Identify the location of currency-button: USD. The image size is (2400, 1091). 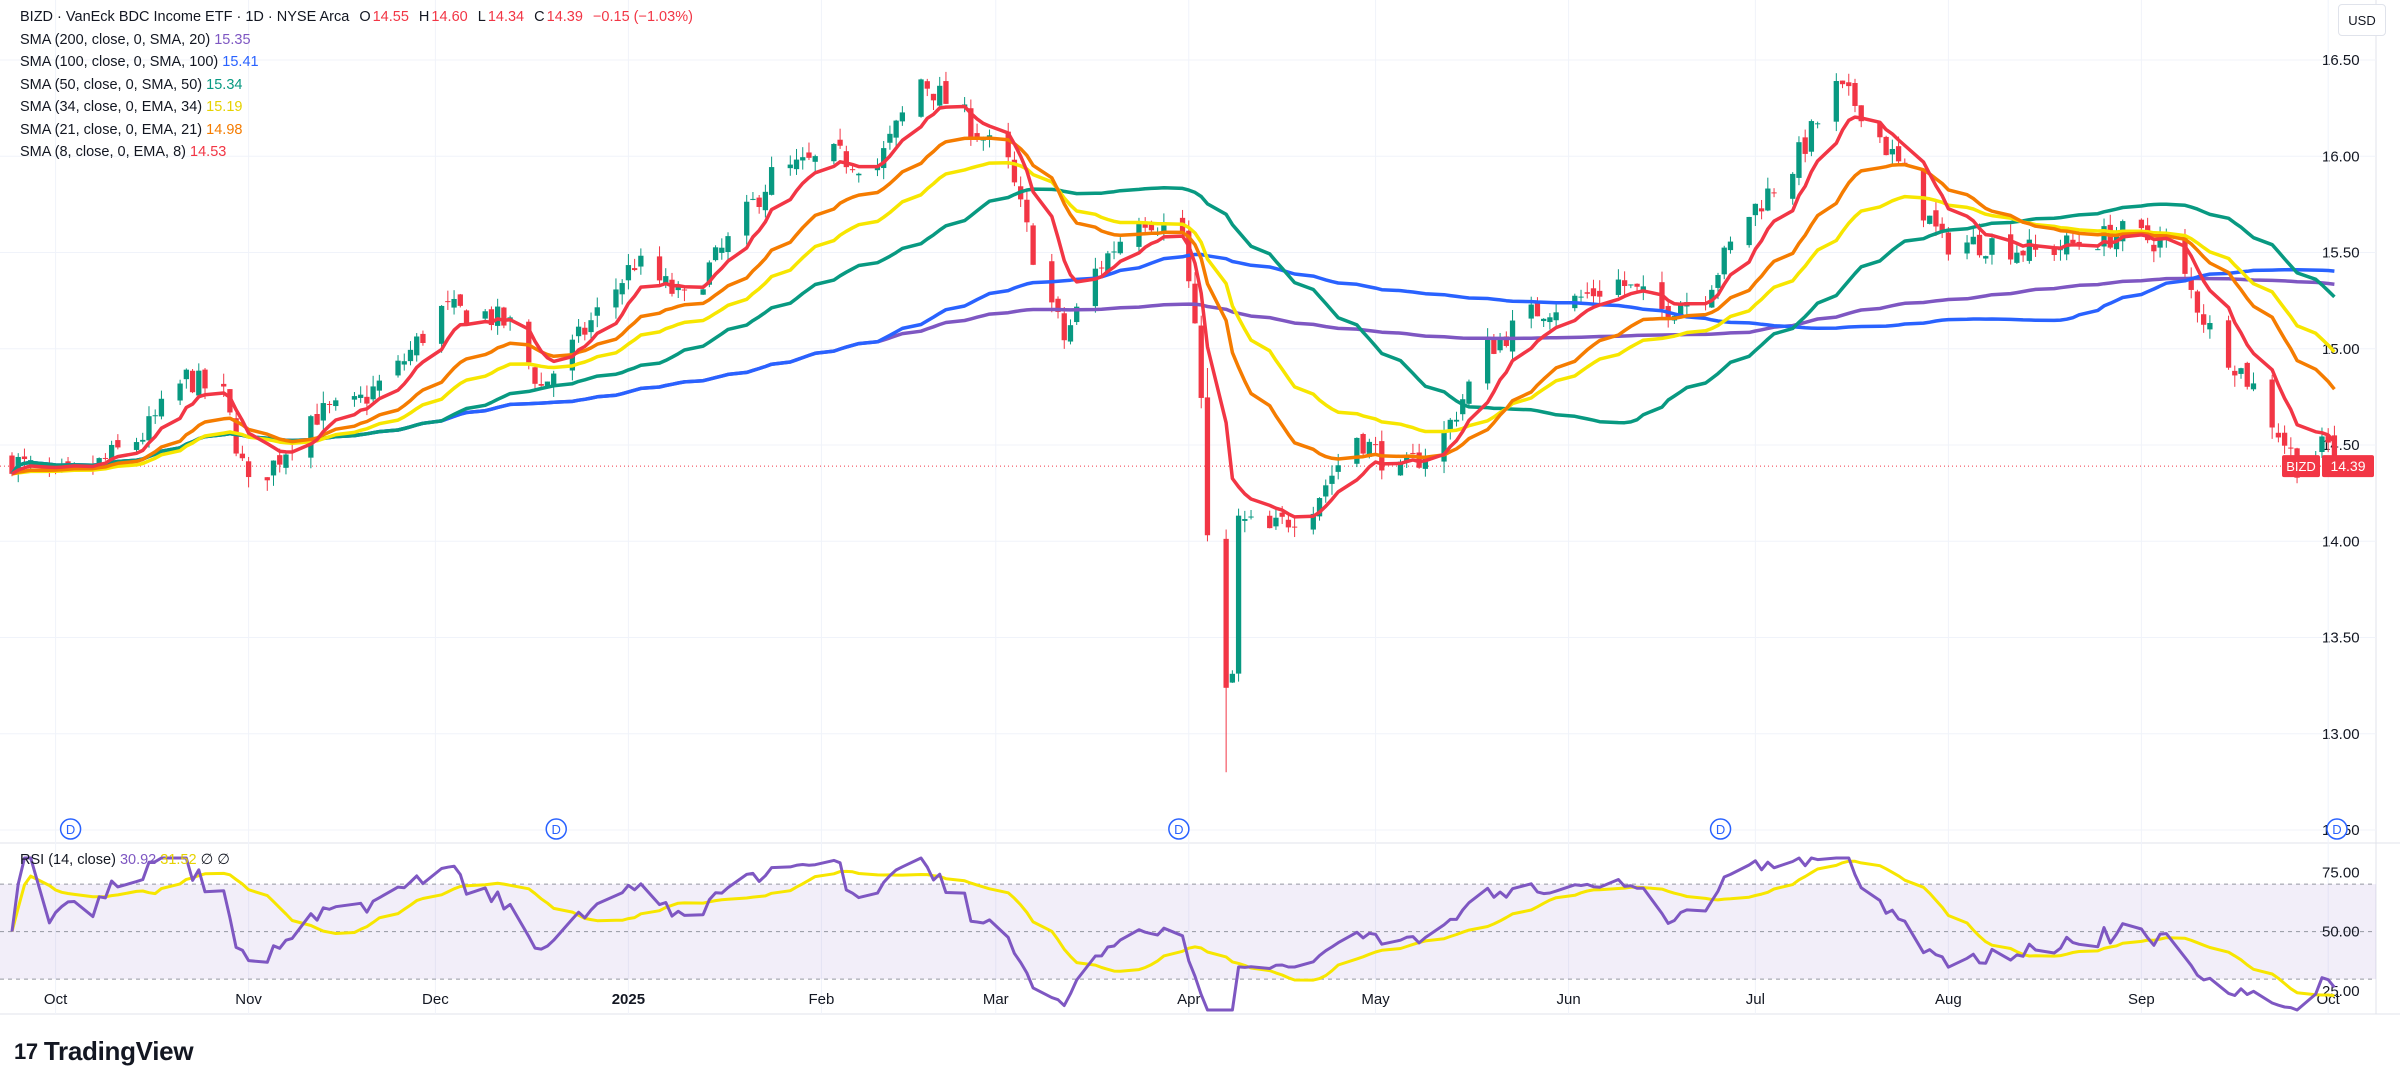
(2362, 20).